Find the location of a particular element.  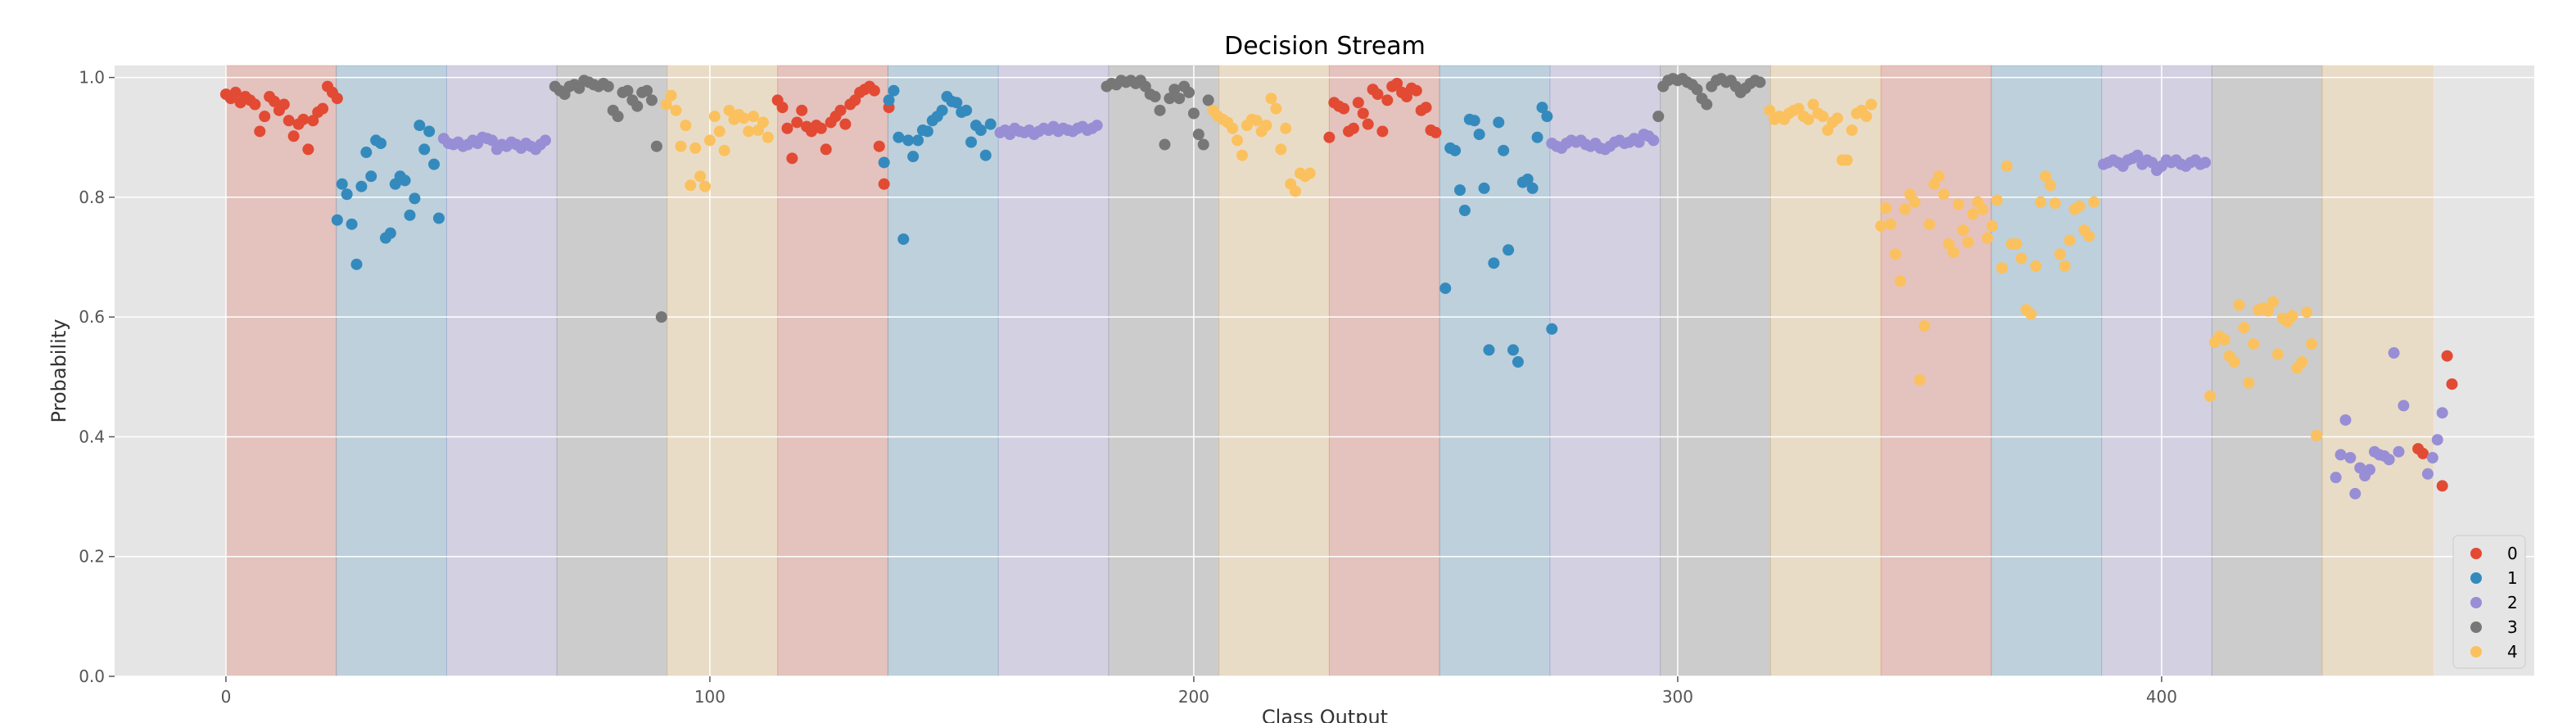

legend: 0 1 2 3 4 is located at coordinates (2489, 602).